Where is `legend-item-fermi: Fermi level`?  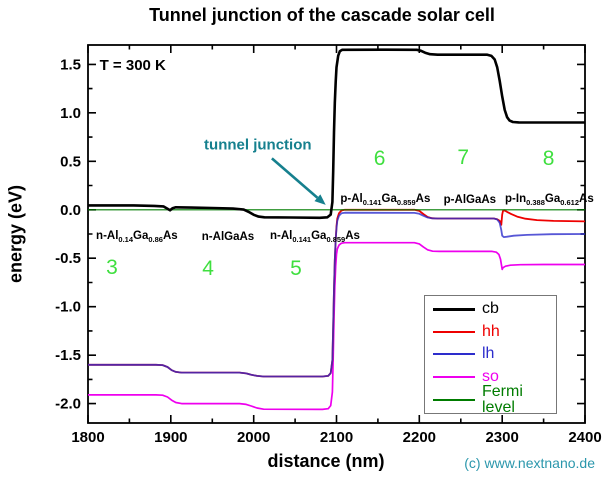
legend-item-fermi: Fermi level is located at coordinates (490, 399).